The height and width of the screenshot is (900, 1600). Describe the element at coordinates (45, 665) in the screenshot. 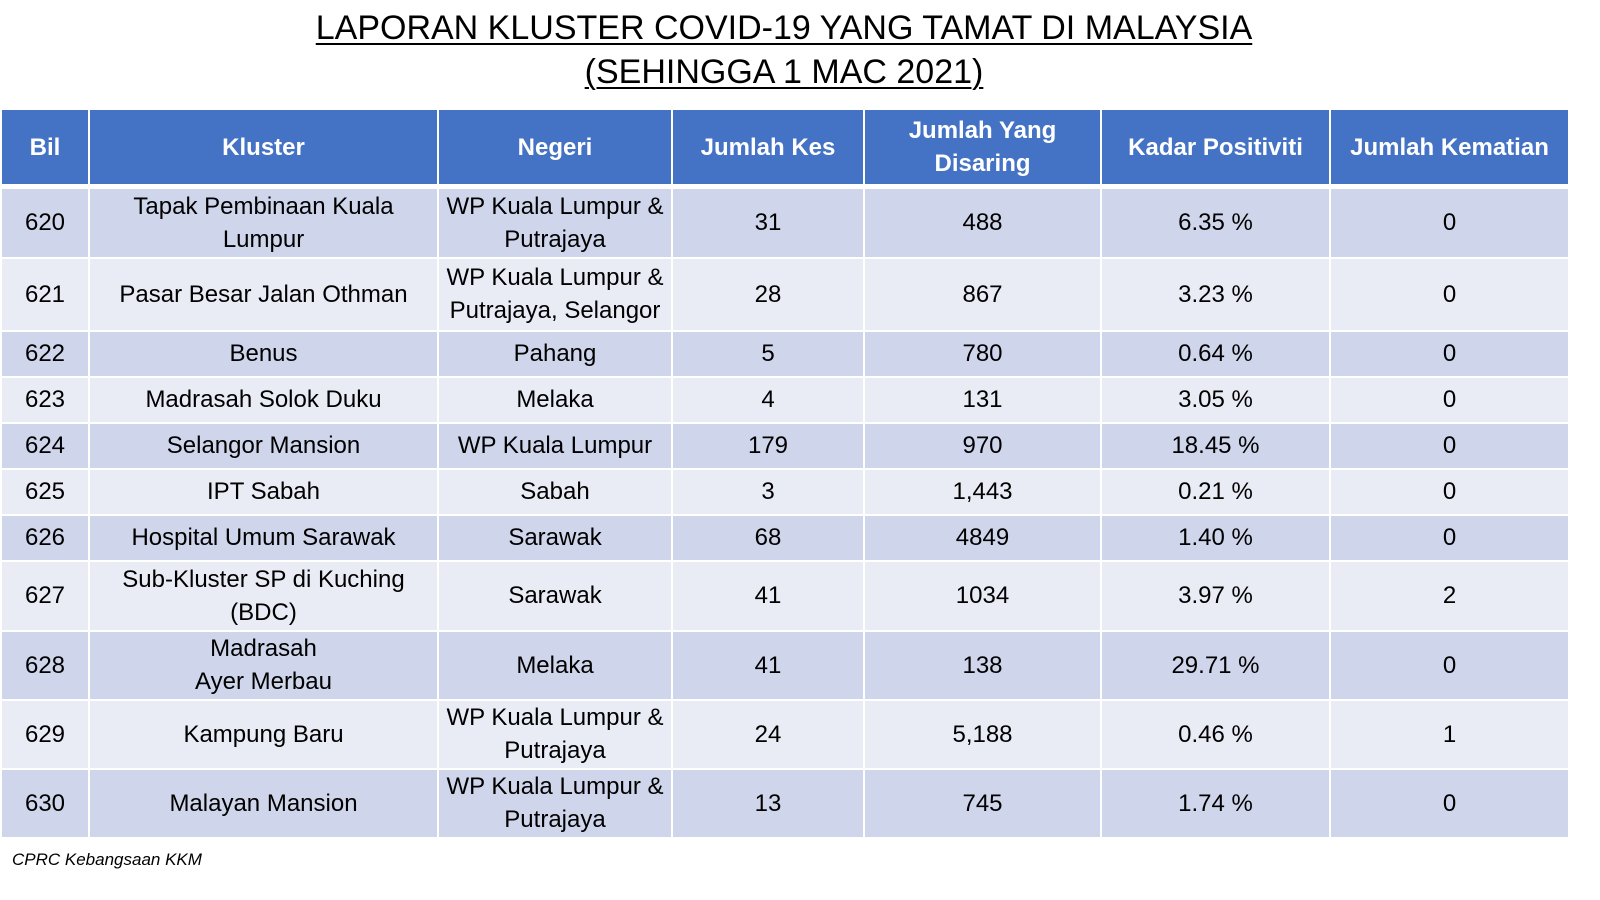

I see `cell-bil: 628` at that location.